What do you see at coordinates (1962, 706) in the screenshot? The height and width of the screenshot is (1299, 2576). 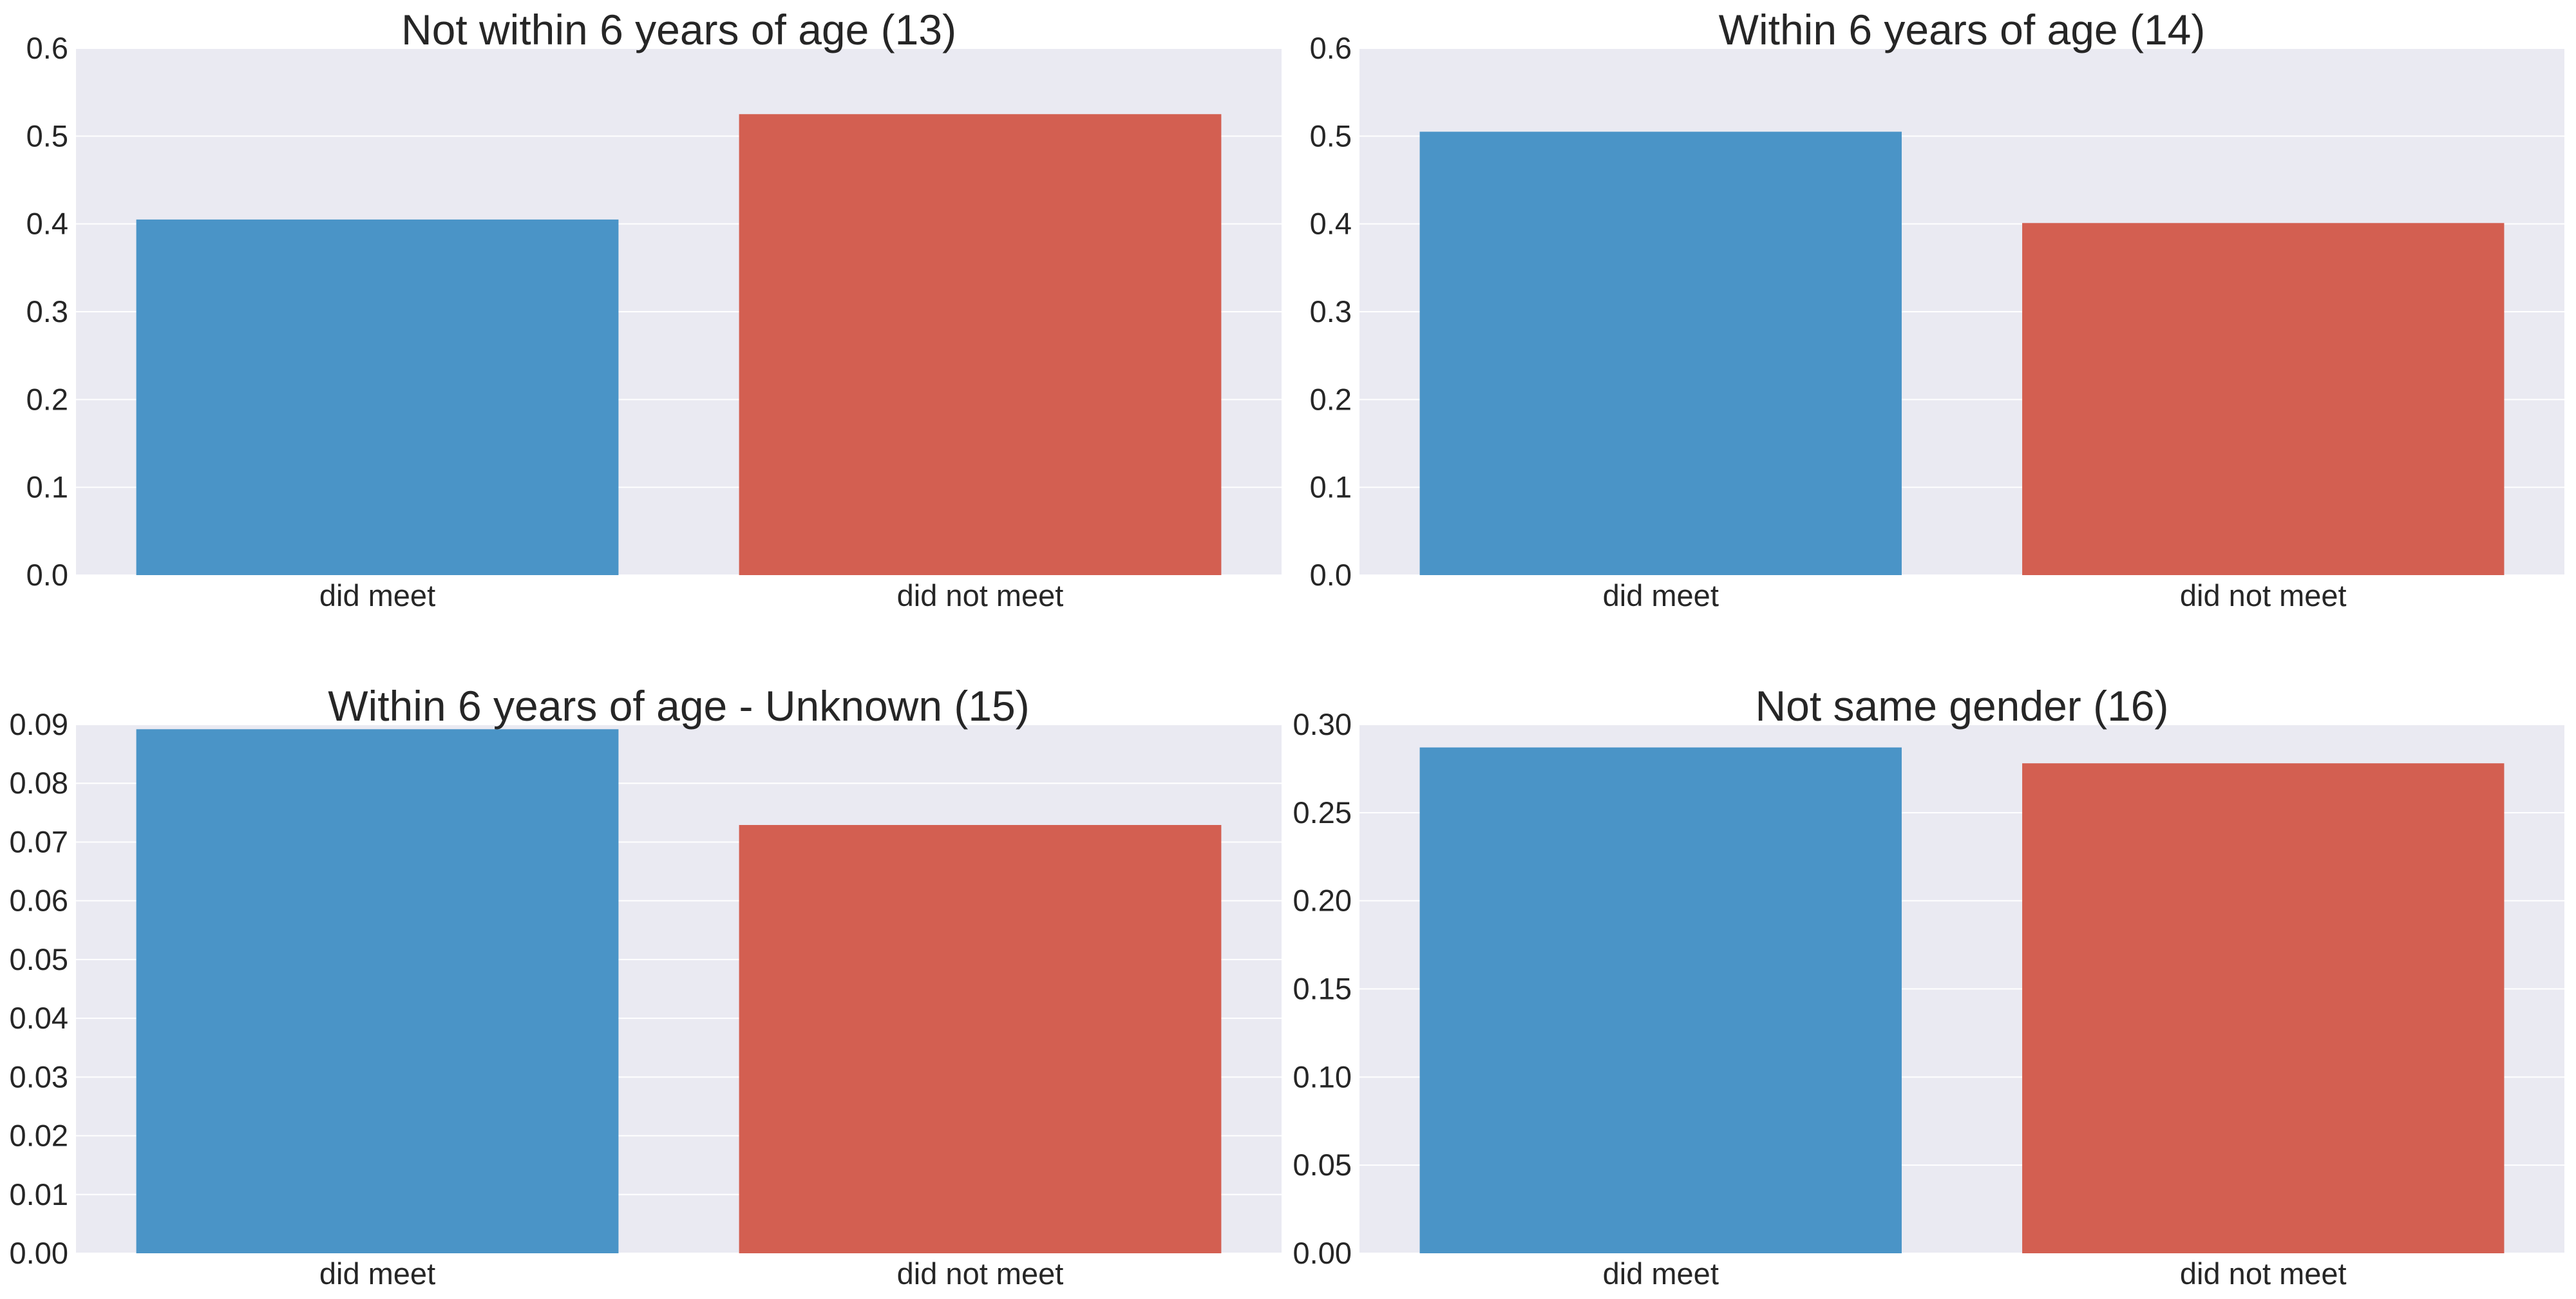 I see `chart-title: Not same gender (16)` at bounding box center [1962, 706].